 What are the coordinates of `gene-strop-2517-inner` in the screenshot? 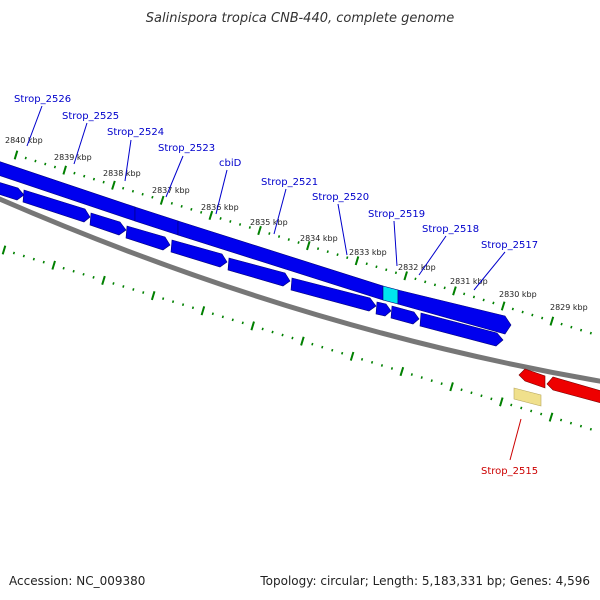 It's located at (461, 329).